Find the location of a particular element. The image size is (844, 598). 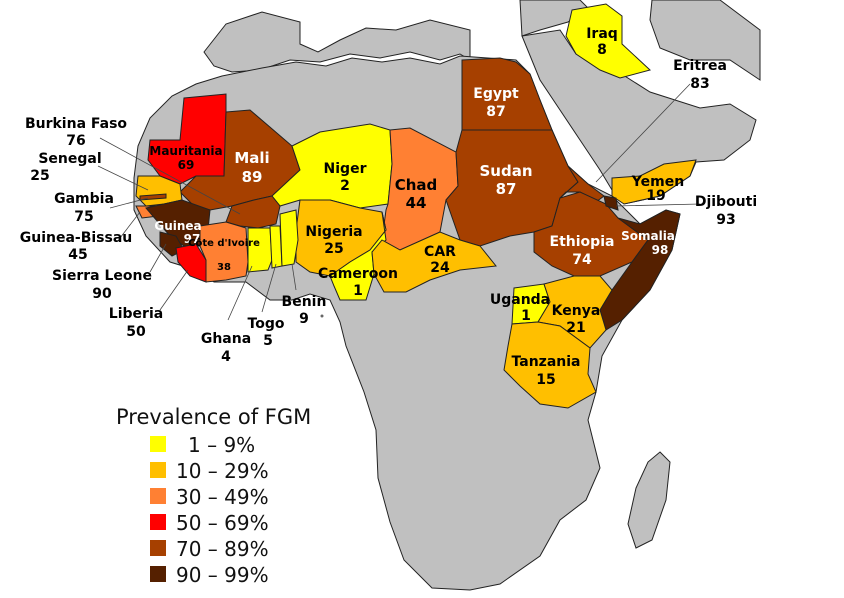

land-madagascar is located at coordinates (649, 500).